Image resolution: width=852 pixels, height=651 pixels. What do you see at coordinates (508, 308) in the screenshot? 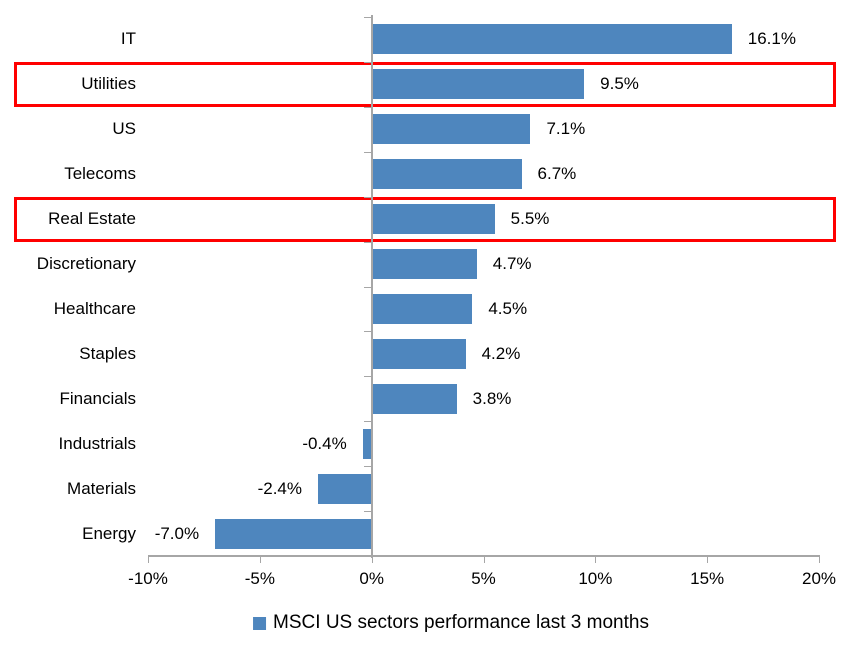
I see `value-label: 4.5%` at bounding box center [508, 308].